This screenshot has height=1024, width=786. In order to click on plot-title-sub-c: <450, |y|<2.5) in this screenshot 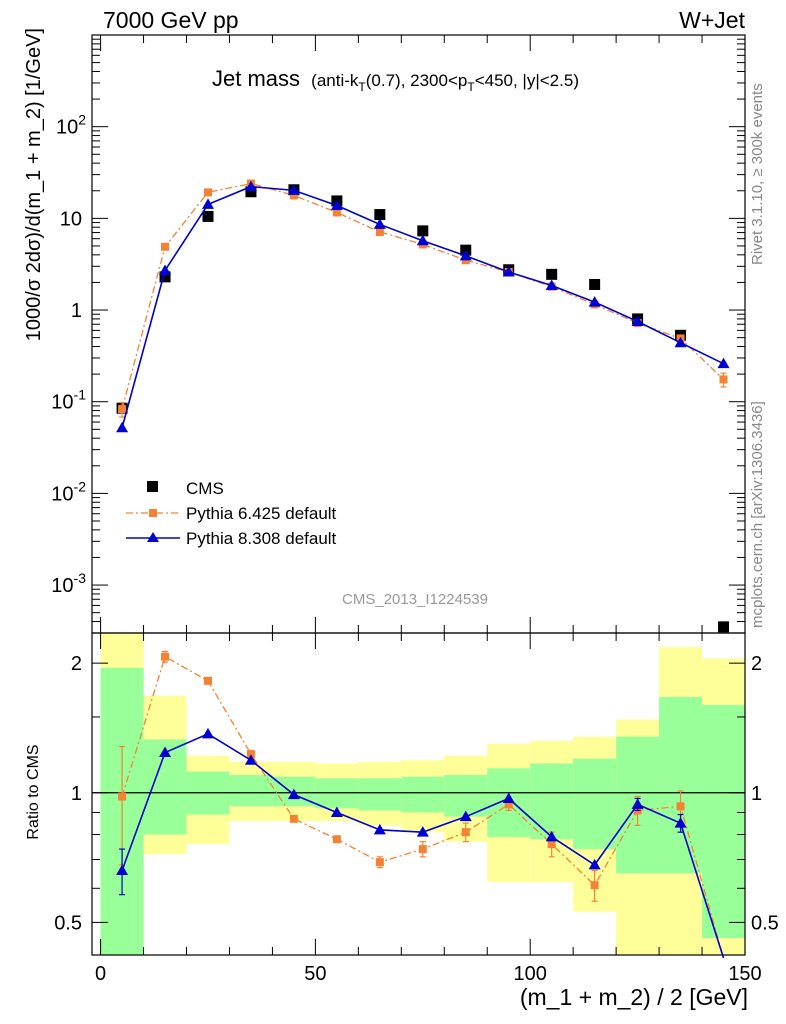, I will do `click(527, 80)`.